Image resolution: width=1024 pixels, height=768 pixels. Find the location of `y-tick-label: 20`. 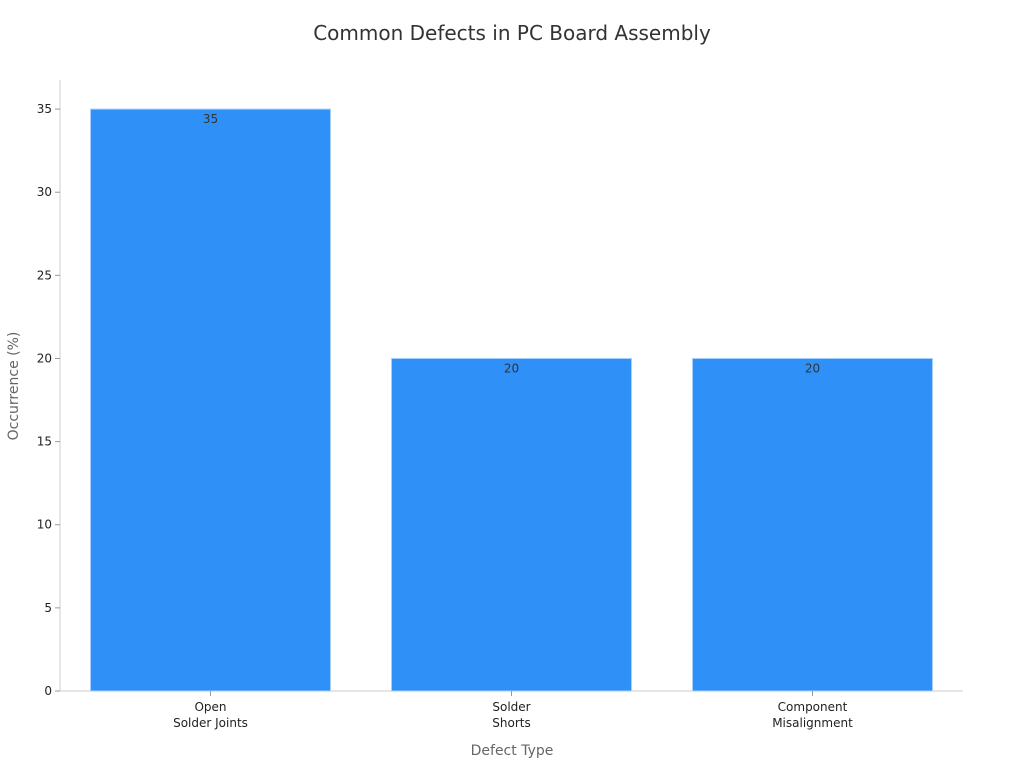

y-tick-label: 20 is located at coordinates (44, 358).